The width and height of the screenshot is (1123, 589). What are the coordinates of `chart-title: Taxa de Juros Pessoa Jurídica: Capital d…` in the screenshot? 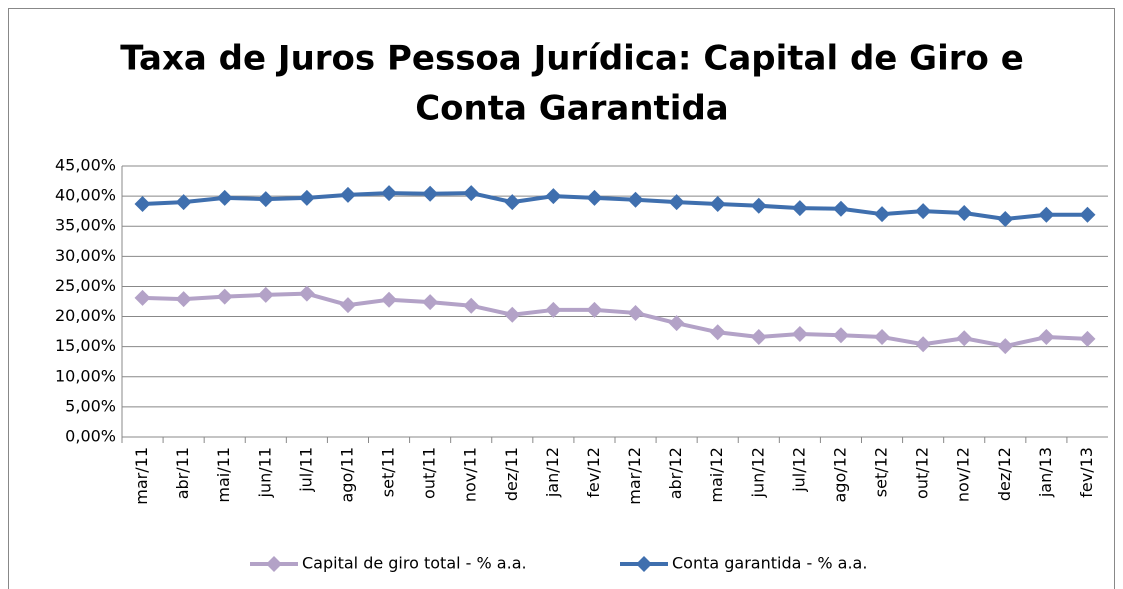 It's located at (572, 59).